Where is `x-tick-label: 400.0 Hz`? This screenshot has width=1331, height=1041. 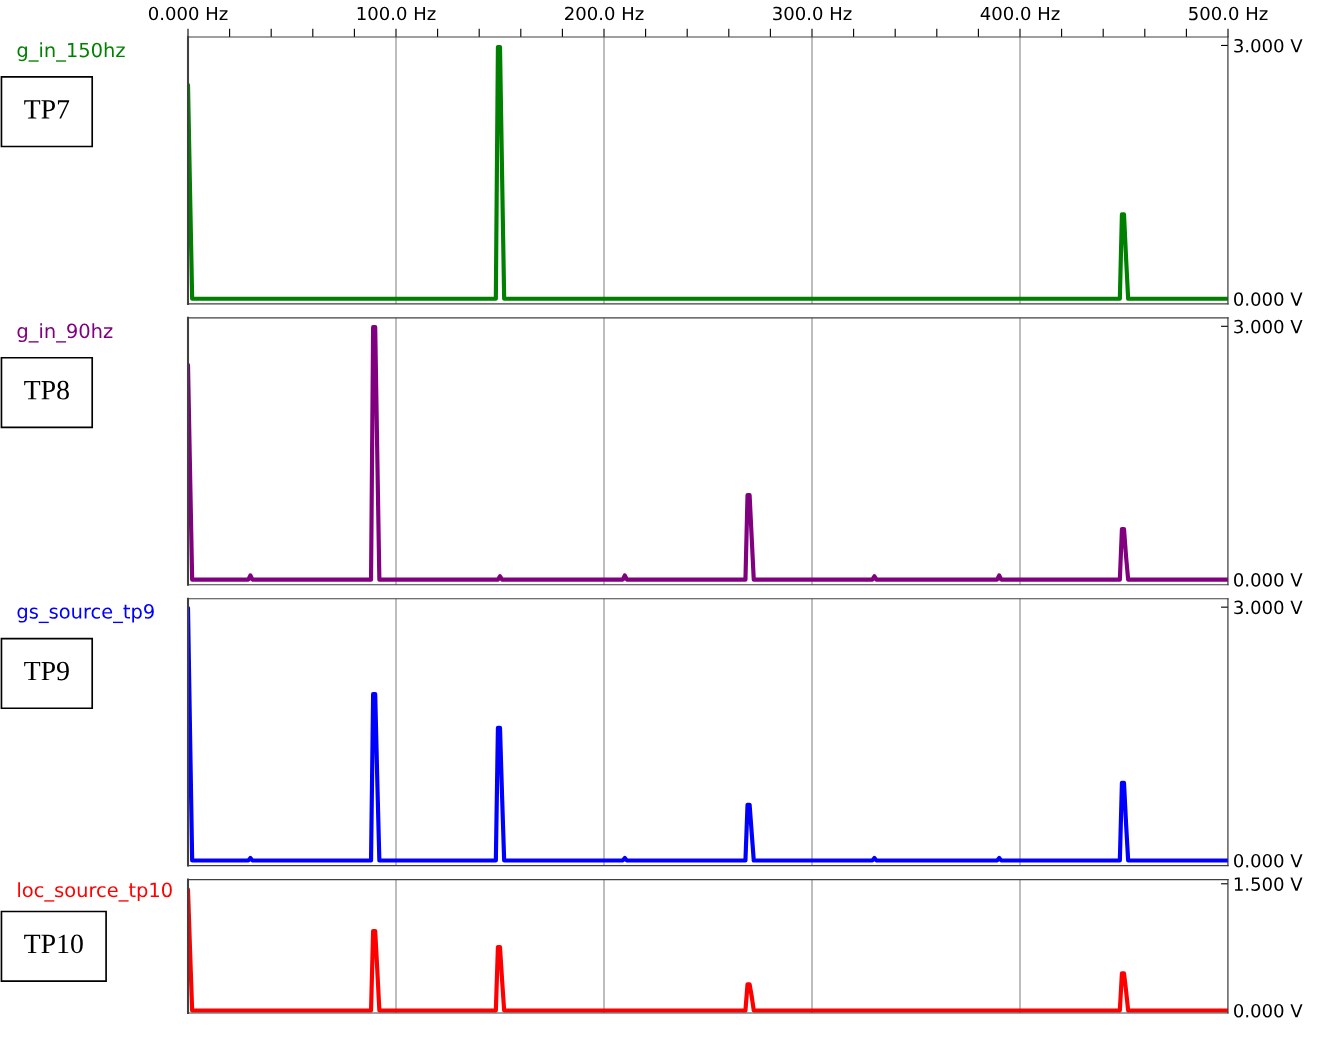 x-tick-label: 400.0 Hz is located at coordinates (1020, 13).